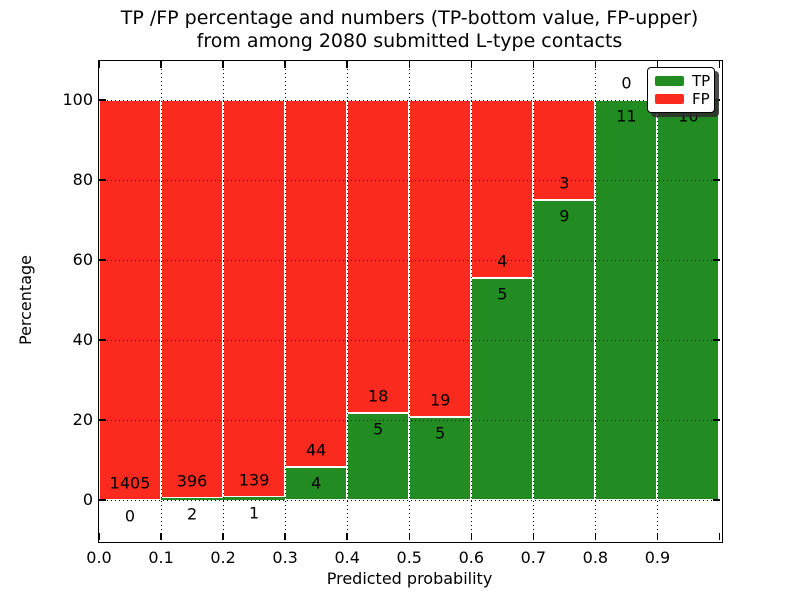  Describe the element at coordinates (533, 557) in the screenshot. I see `x-tick-label: 0.7` at that location.